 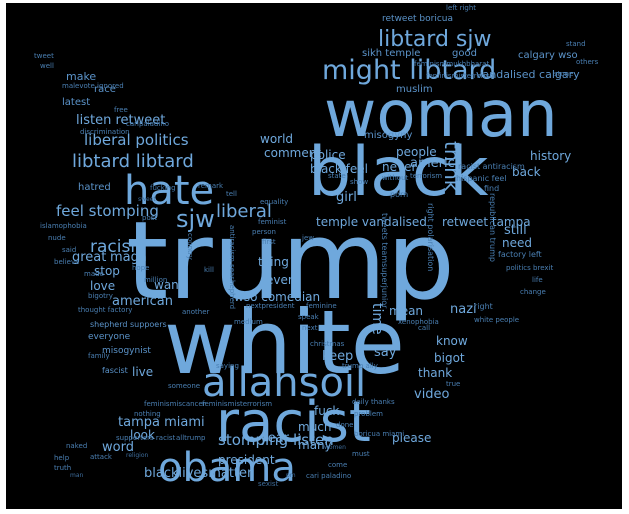 What do you see at coordinates (93, 86) in the screenshot?
I see `word-malevote-ignored: malevote ignored` at bounding box center [93, 86].